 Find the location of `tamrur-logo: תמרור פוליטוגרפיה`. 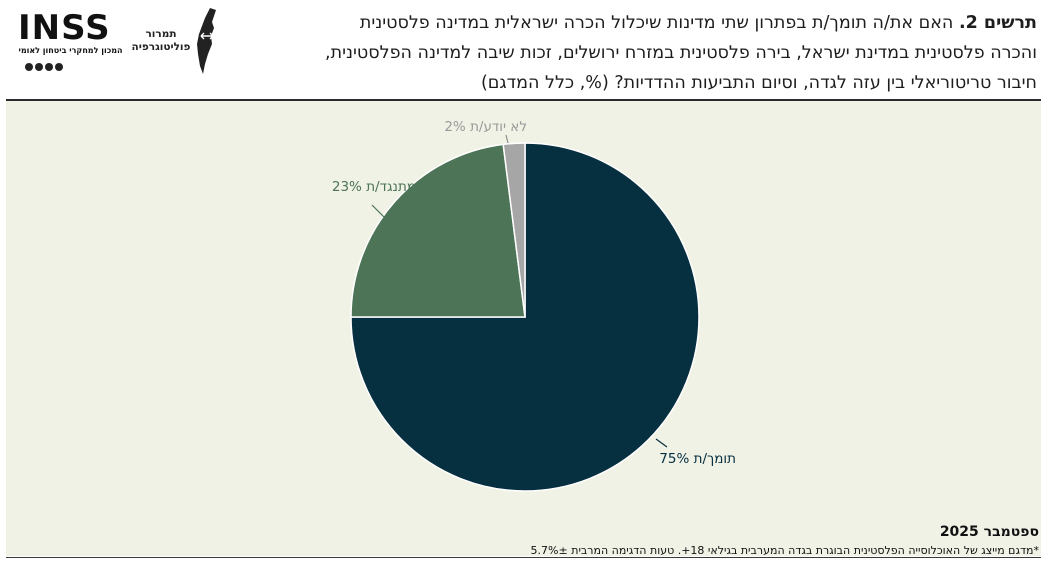

tamrur-logo: תמרור פוליטוגרפיה is located at coordinates (177, 41).